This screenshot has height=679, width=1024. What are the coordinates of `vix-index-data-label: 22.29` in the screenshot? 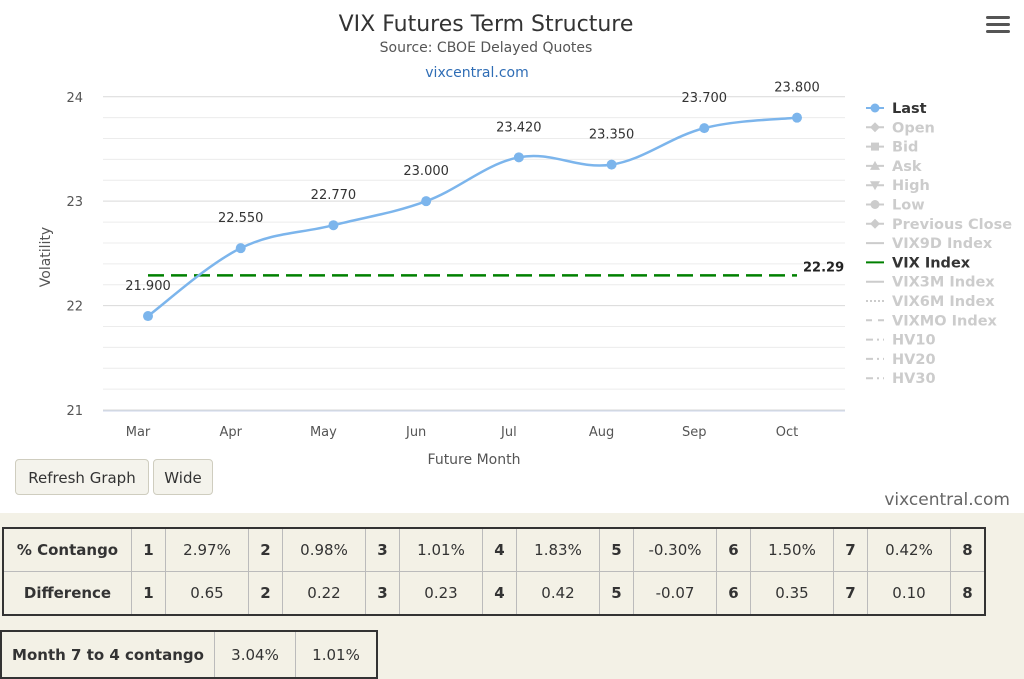 It's located at (823, 267).